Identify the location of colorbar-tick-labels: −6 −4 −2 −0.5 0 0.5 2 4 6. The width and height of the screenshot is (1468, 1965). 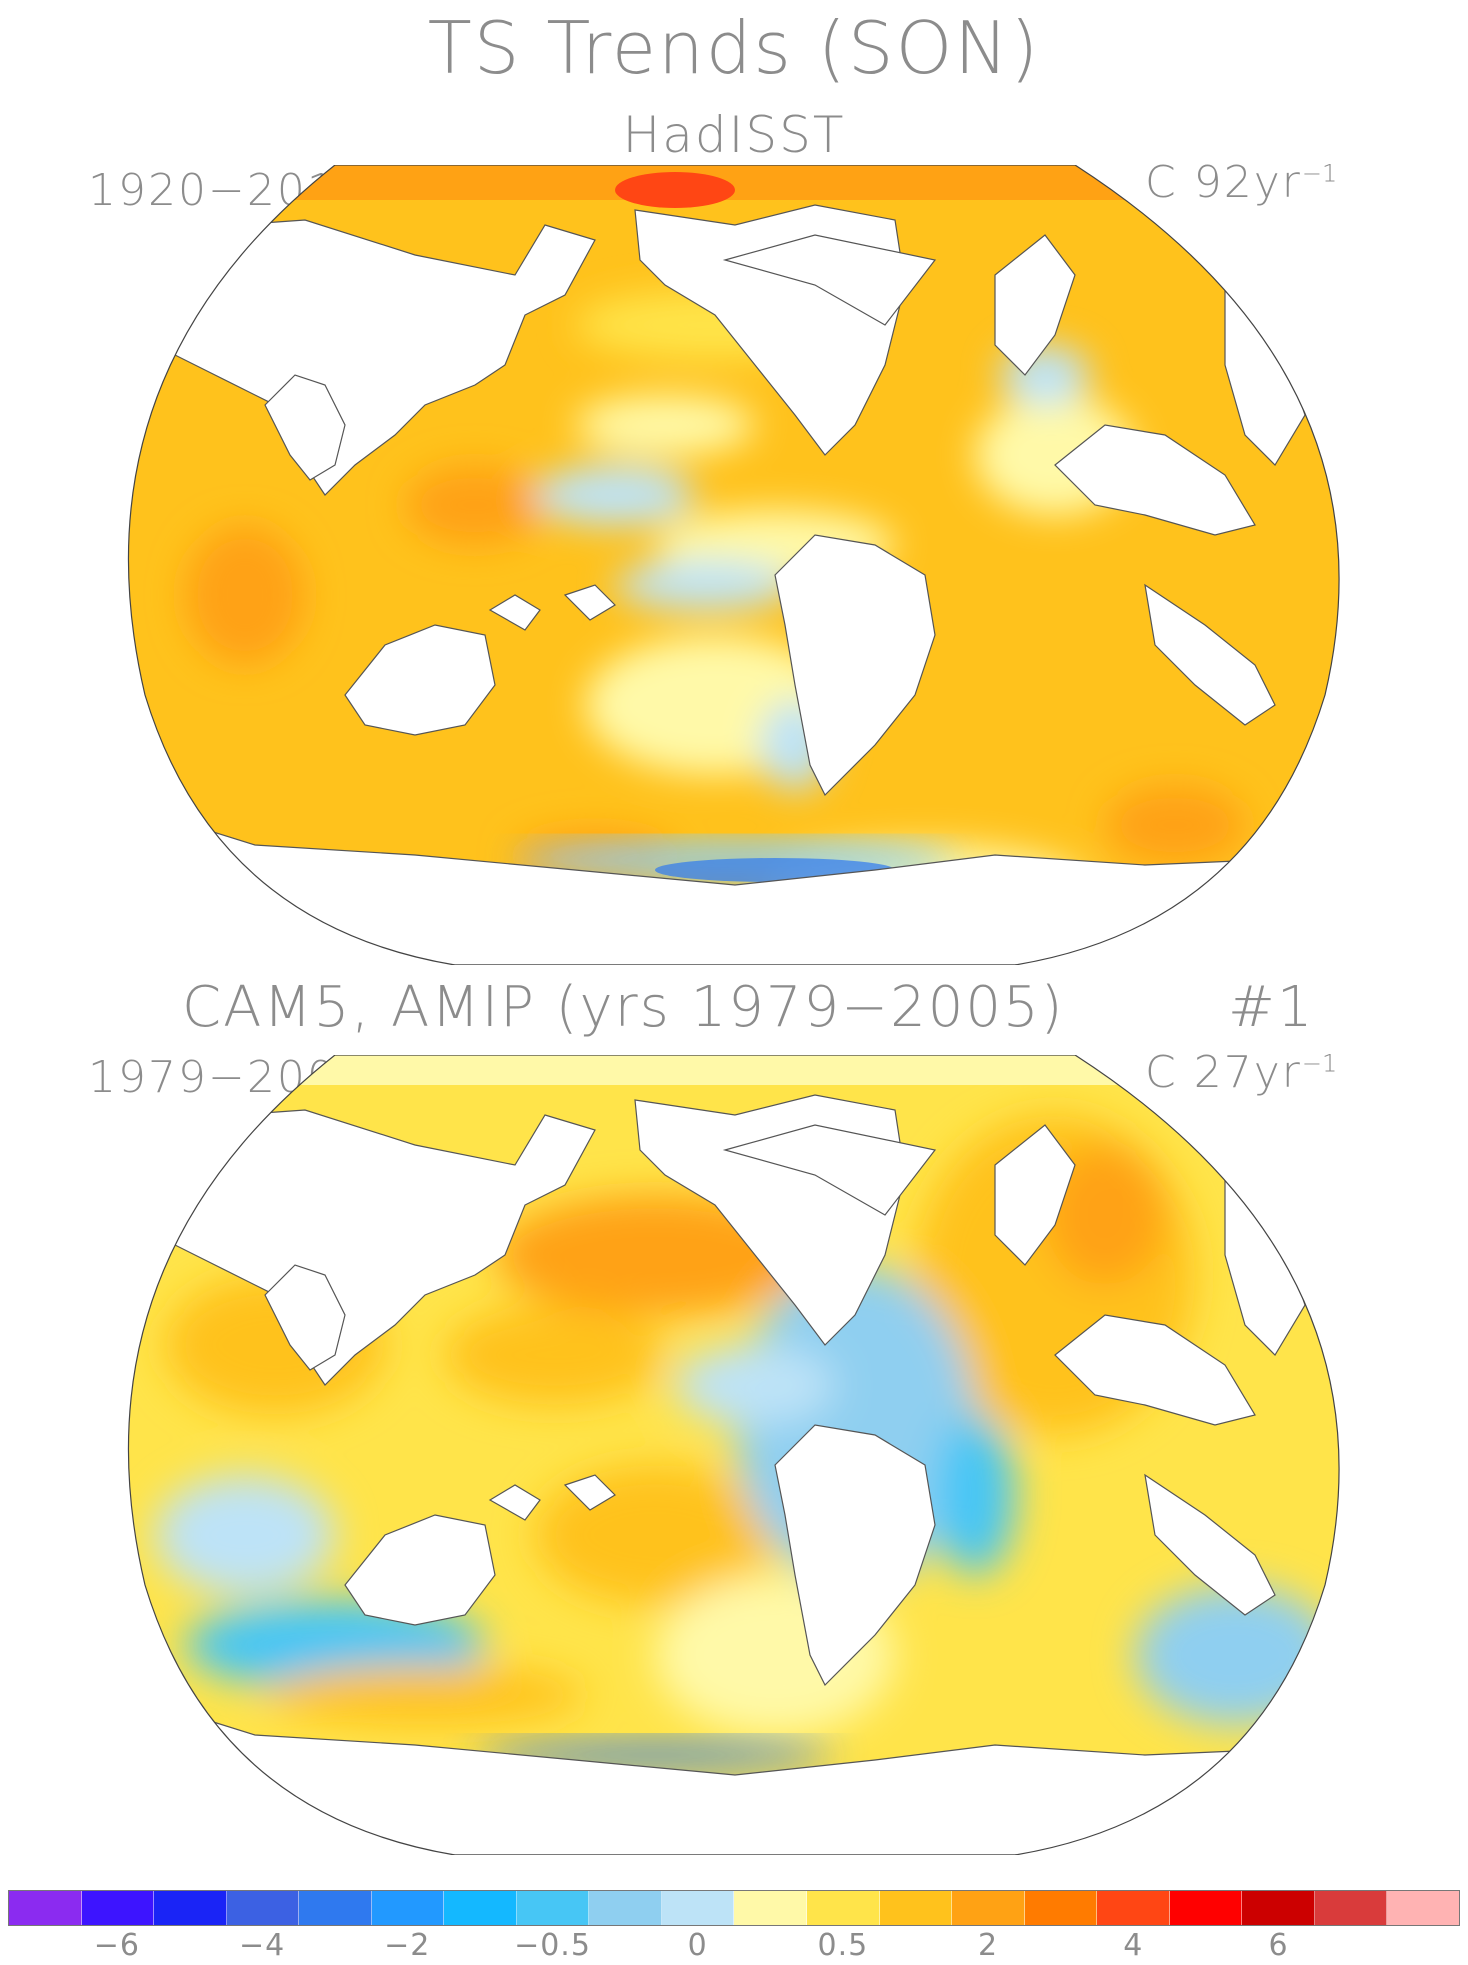
(734, 1946).